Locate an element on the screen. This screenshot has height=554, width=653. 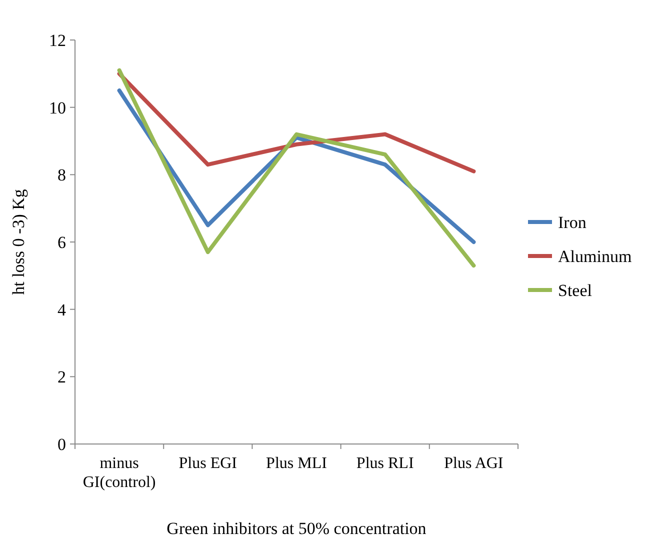
x-axis-title: Green inhibitors at 50% concentration is located at coordinates (296, 528).